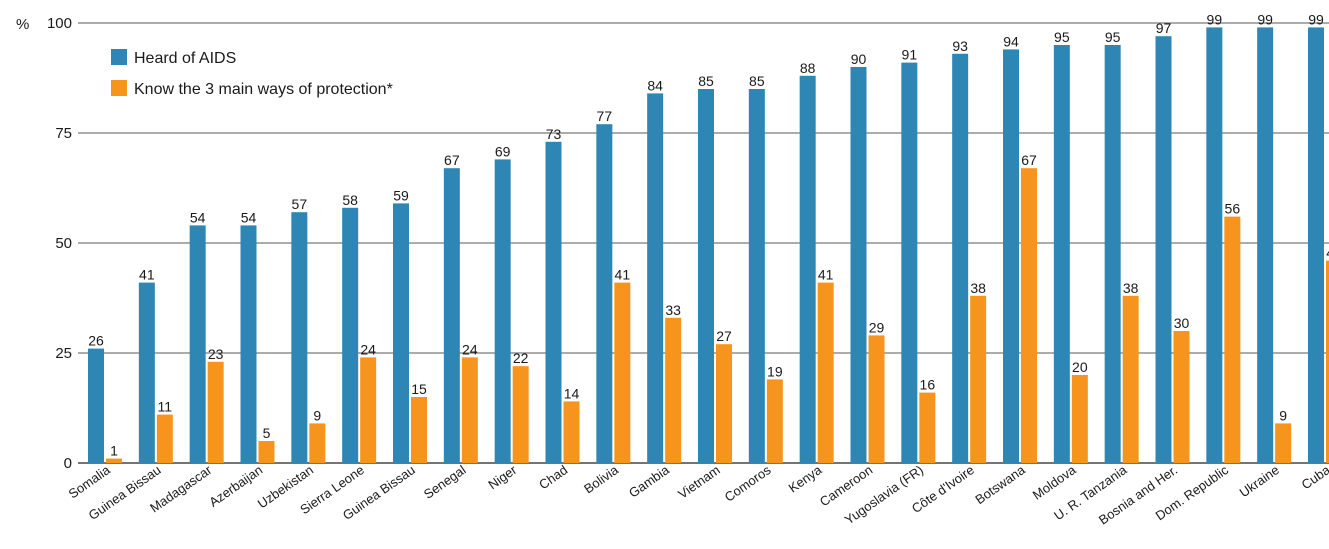  What do you see at coordinates (1080, 367) in the screenshot?
I see `bar-protection-value: 20` at bounding box center [1080, 367].